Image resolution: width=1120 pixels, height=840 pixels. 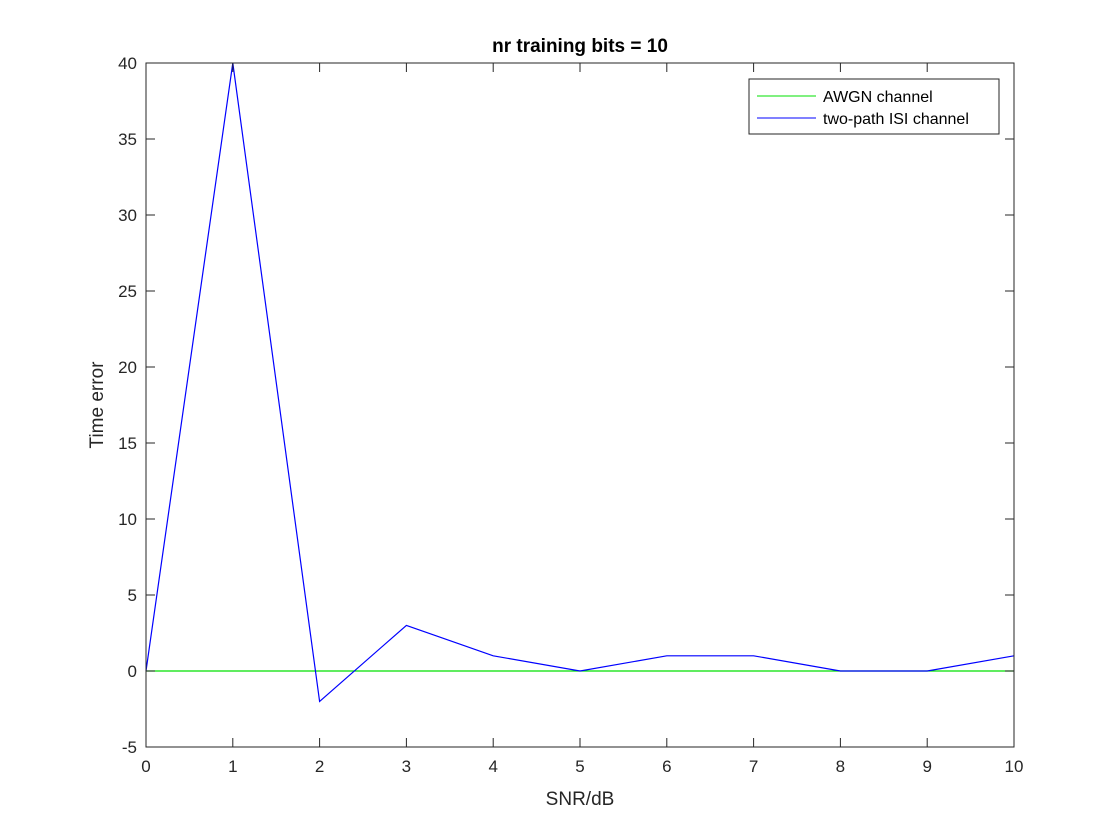 I want to click on x-tick-label: 5, so click(x=579, y=766).